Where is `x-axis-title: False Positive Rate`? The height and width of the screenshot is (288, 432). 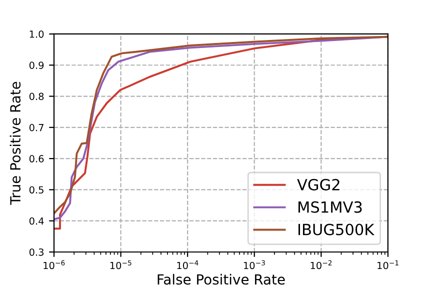 x-axis-title: False Positive Rate is located at coordinates (221, 279).